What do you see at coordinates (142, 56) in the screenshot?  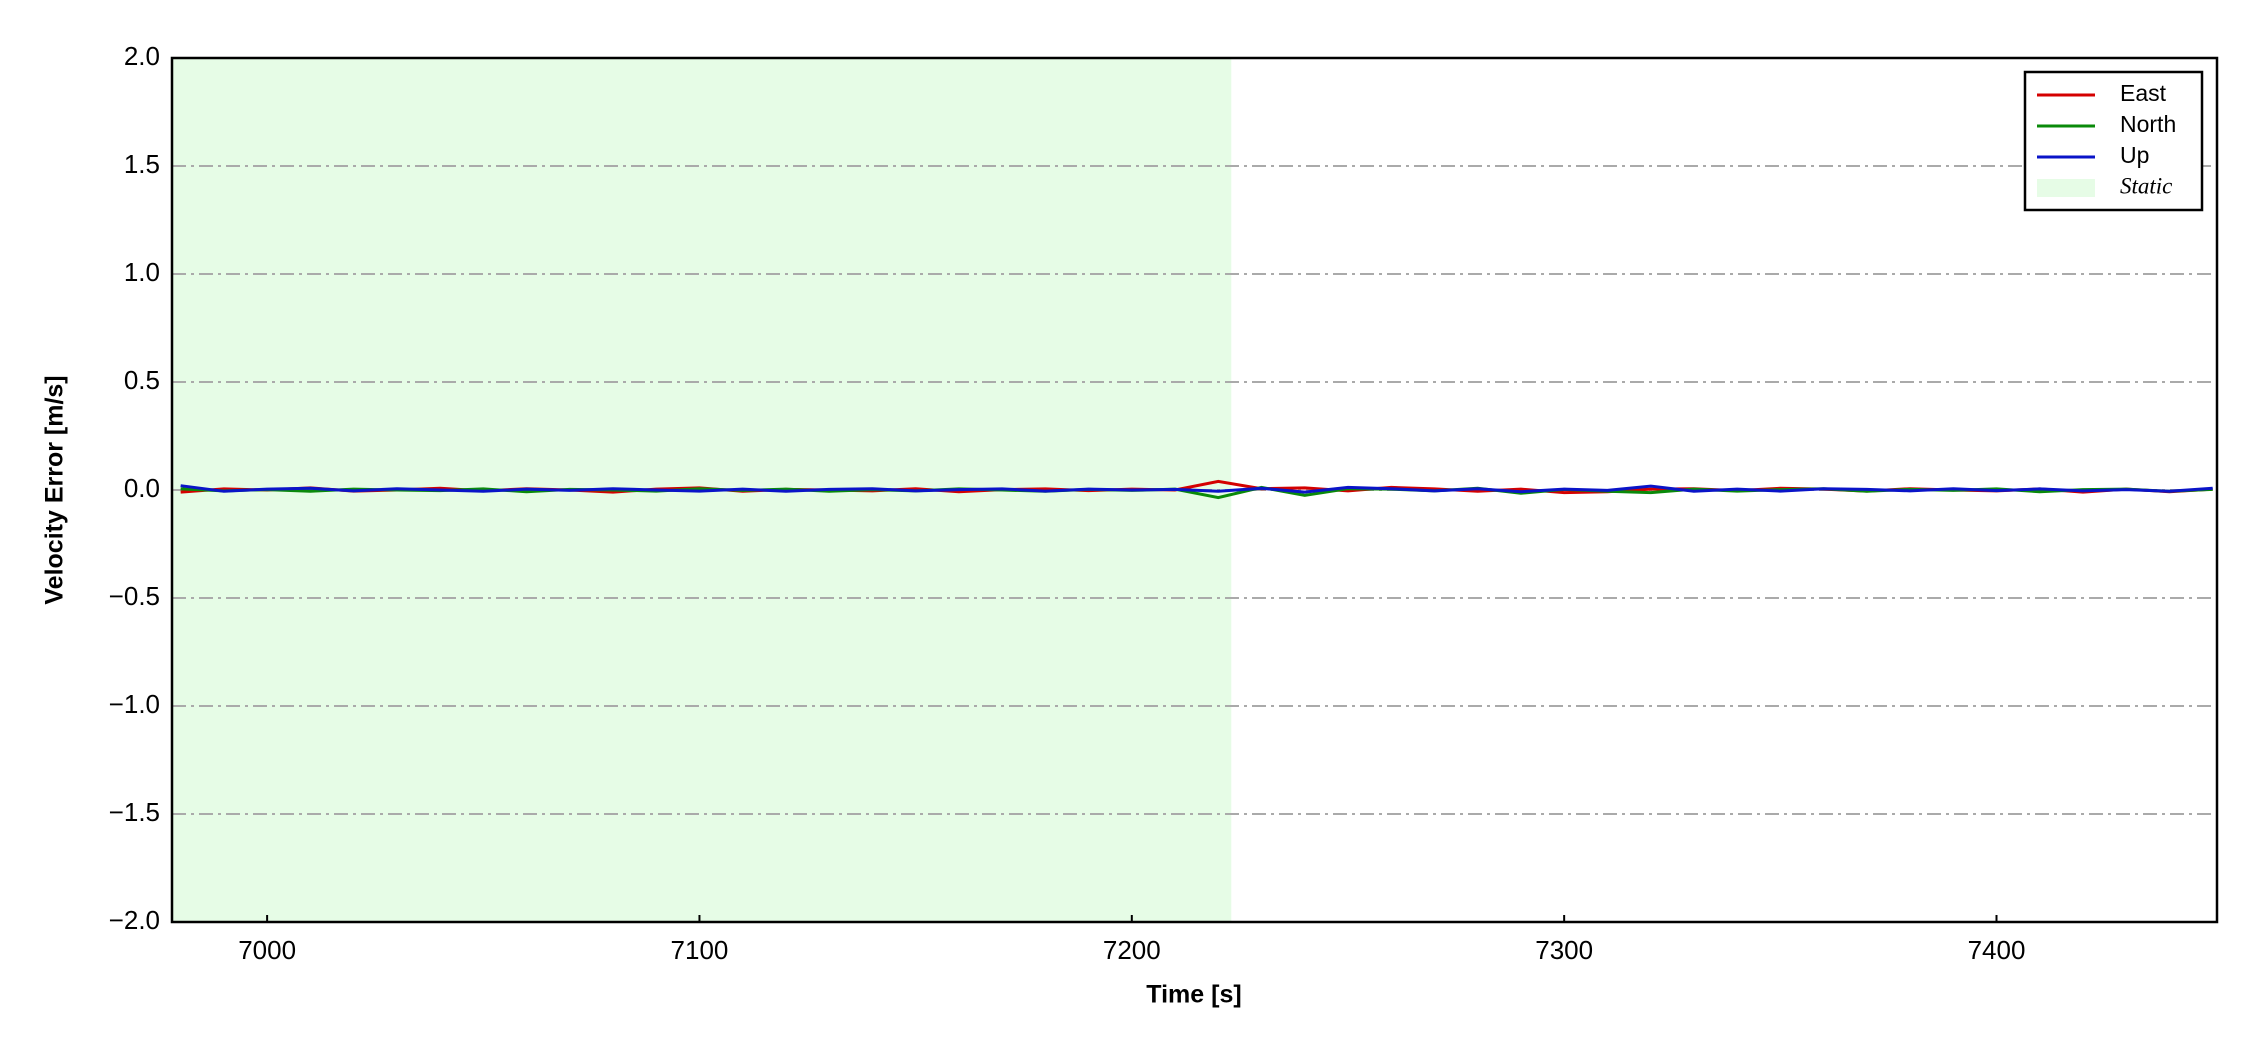 I see `y-tick-label: 2.0` at bounding box center [142, 56].